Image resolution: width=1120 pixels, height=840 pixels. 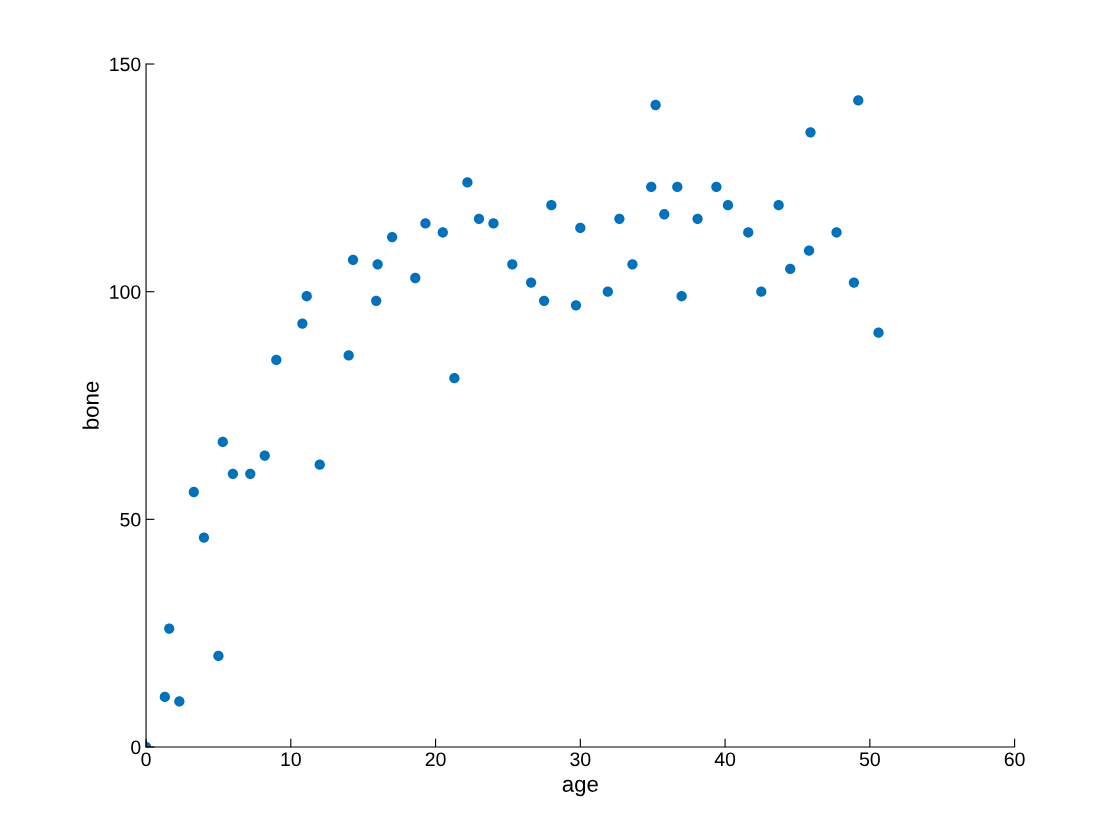 What do you see at coordinates (725, 759) in the screenshot?
I see `x-tick-label: 40` at bounding box center [725, 759].